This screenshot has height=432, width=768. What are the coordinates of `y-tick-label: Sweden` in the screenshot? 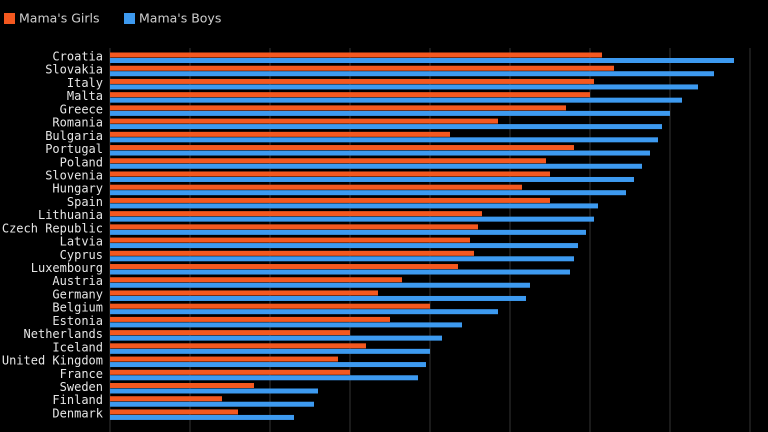 It's located at (81, 387).